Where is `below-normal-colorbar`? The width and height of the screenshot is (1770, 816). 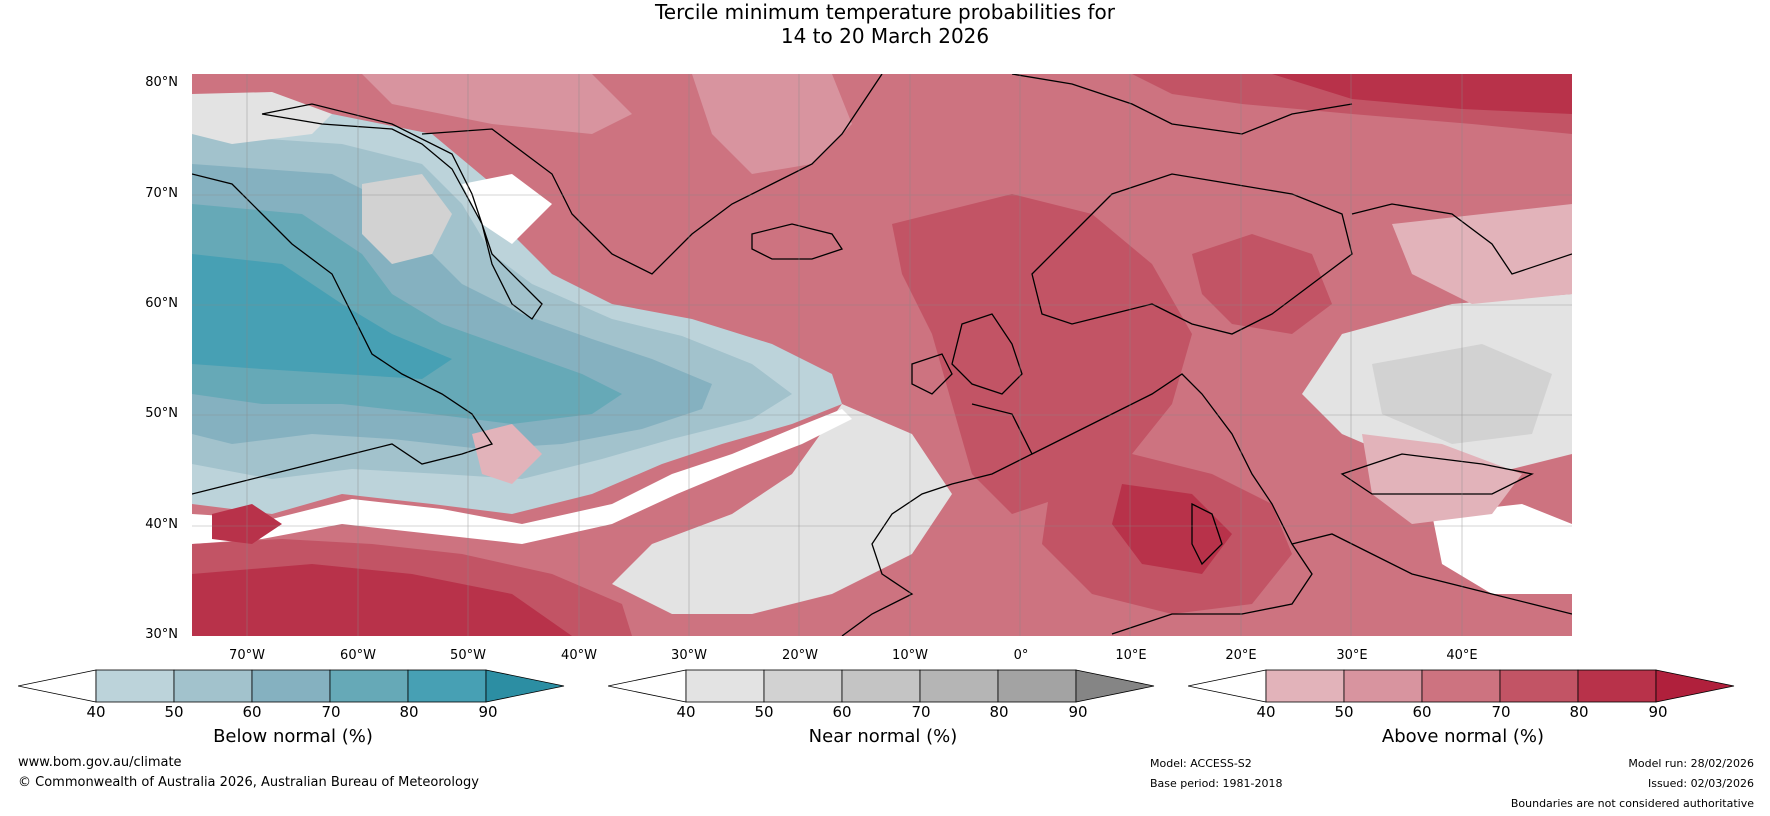
below-normal-colorbar is located at coordinates (291, 686).